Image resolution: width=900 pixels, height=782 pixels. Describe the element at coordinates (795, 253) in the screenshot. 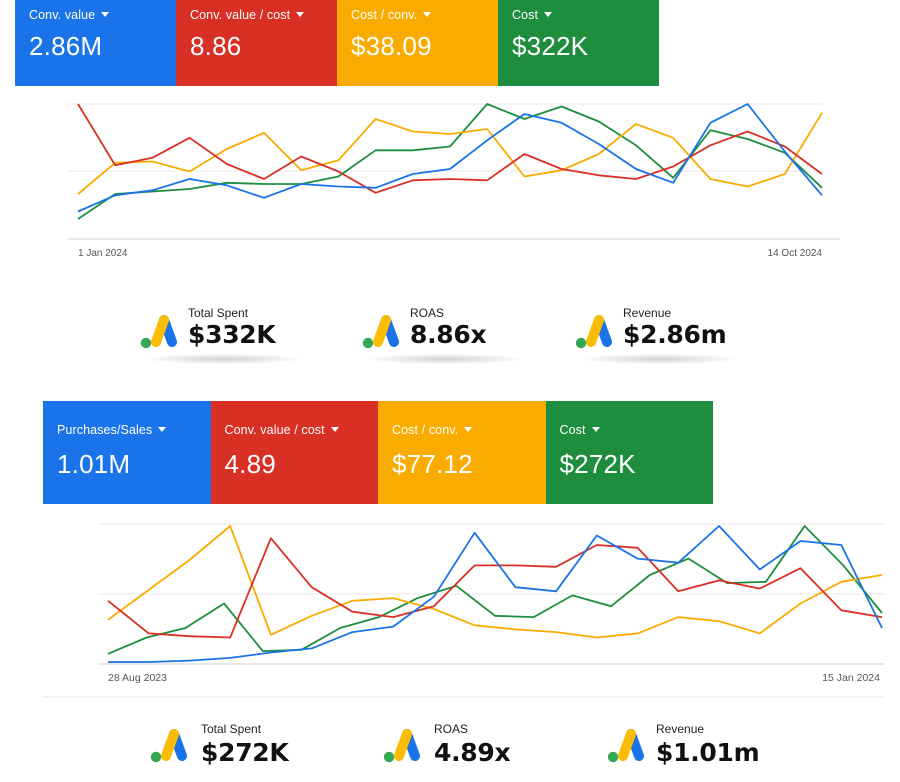

I see `x-tick-label-end: 14 Oct 2024` at that location.